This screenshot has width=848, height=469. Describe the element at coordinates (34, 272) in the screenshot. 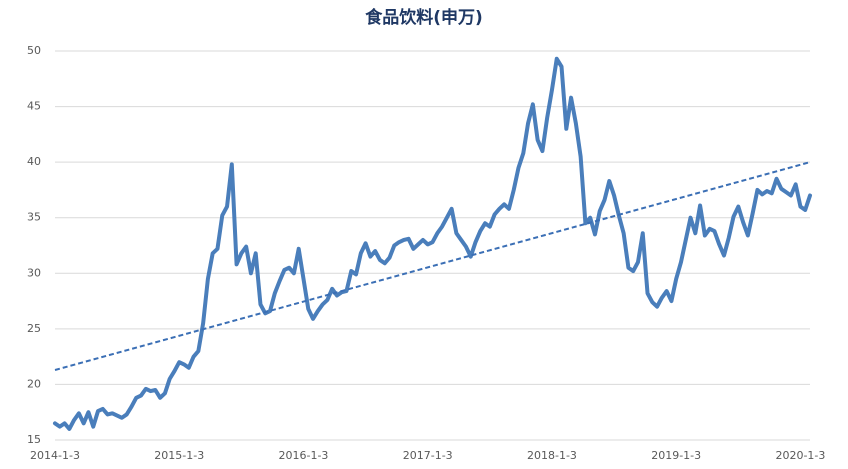

I see `y-tick-label: 30` at that location.